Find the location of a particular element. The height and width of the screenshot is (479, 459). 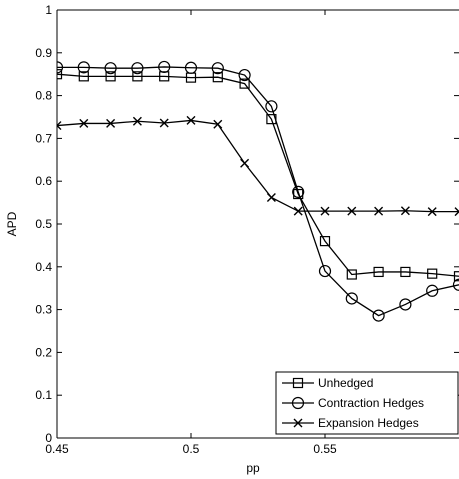

y-tick-label: 0.8 is located at coordinates (43, 96).